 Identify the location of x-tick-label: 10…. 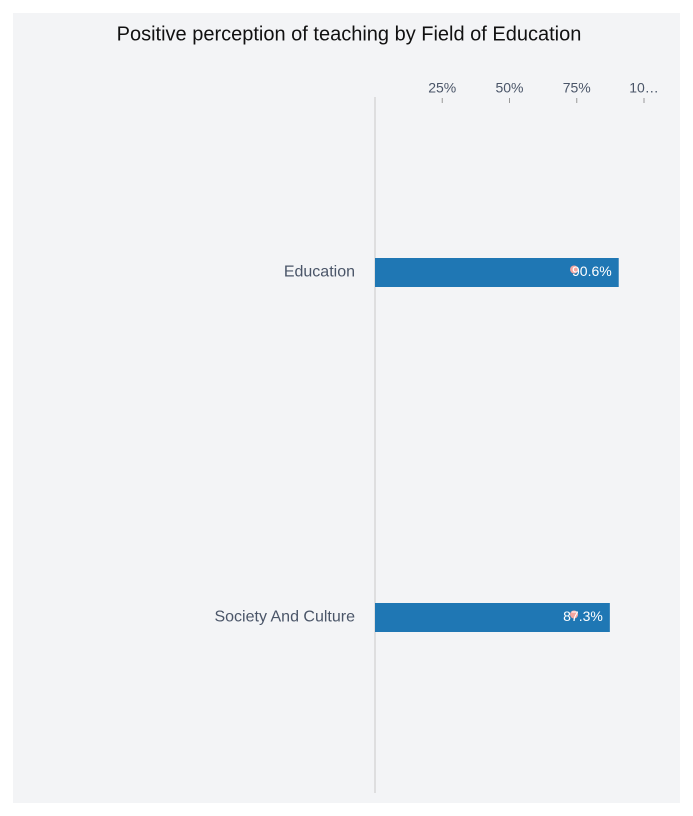
(644, 88).